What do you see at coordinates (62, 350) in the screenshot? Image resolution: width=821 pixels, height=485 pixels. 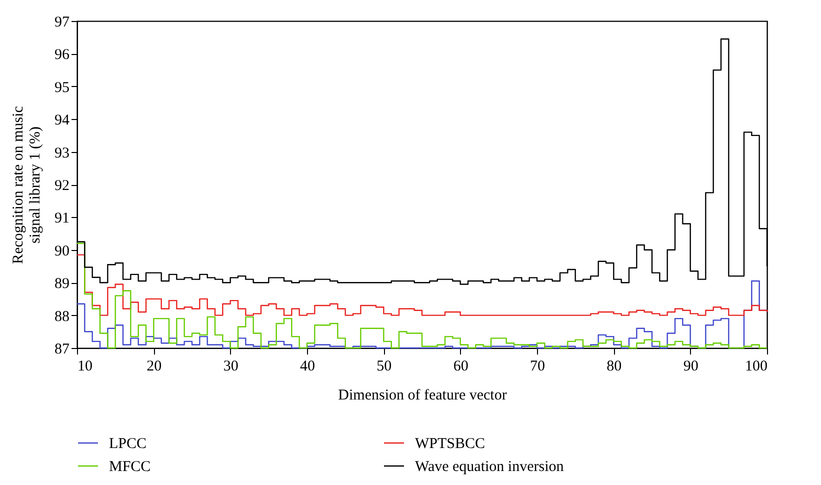 I see `y-tick-label: 87` at bounding box center [62, 350].